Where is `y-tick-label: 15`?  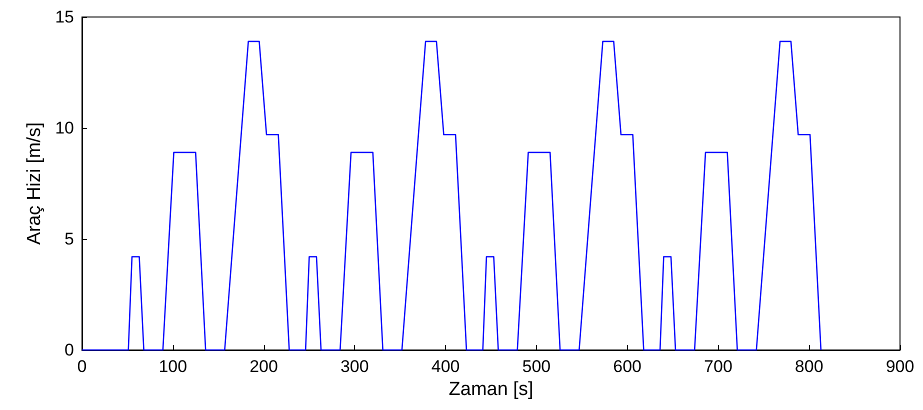 y-tick-label: 15 is located at coordinates (64, 17).